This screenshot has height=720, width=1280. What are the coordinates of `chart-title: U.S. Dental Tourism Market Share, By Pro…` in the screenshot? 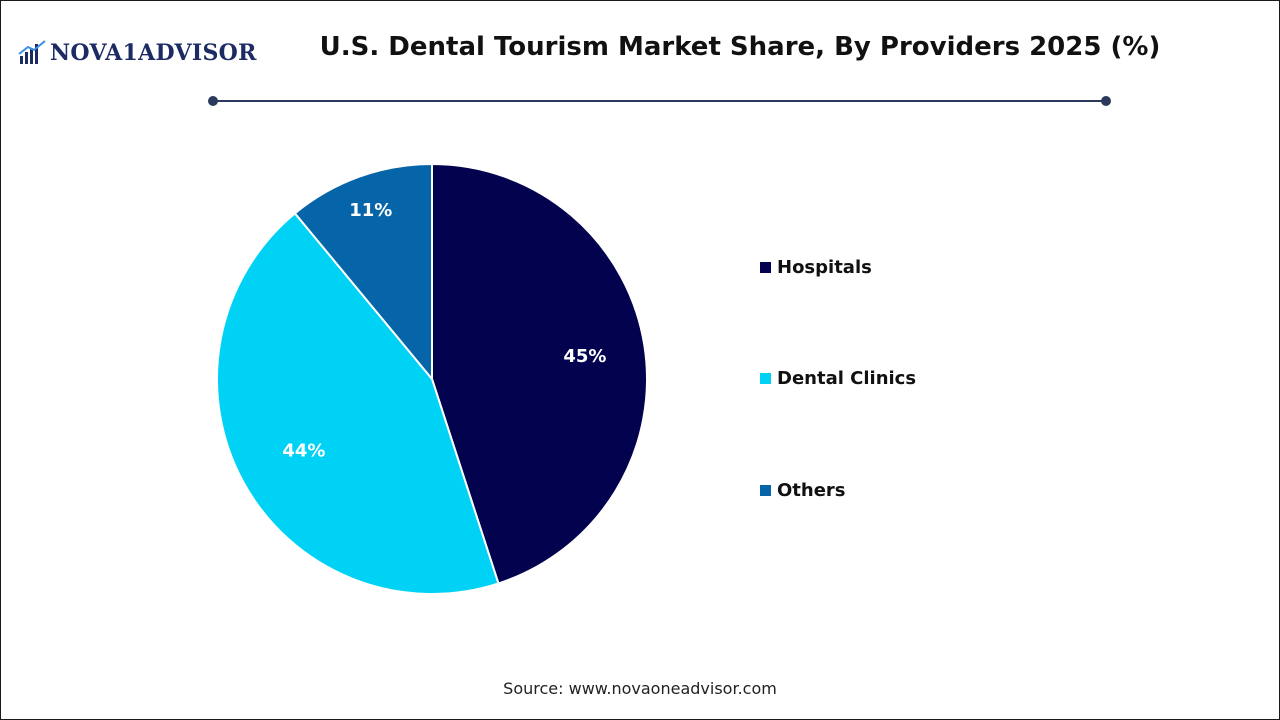 It's located at (740, 47).